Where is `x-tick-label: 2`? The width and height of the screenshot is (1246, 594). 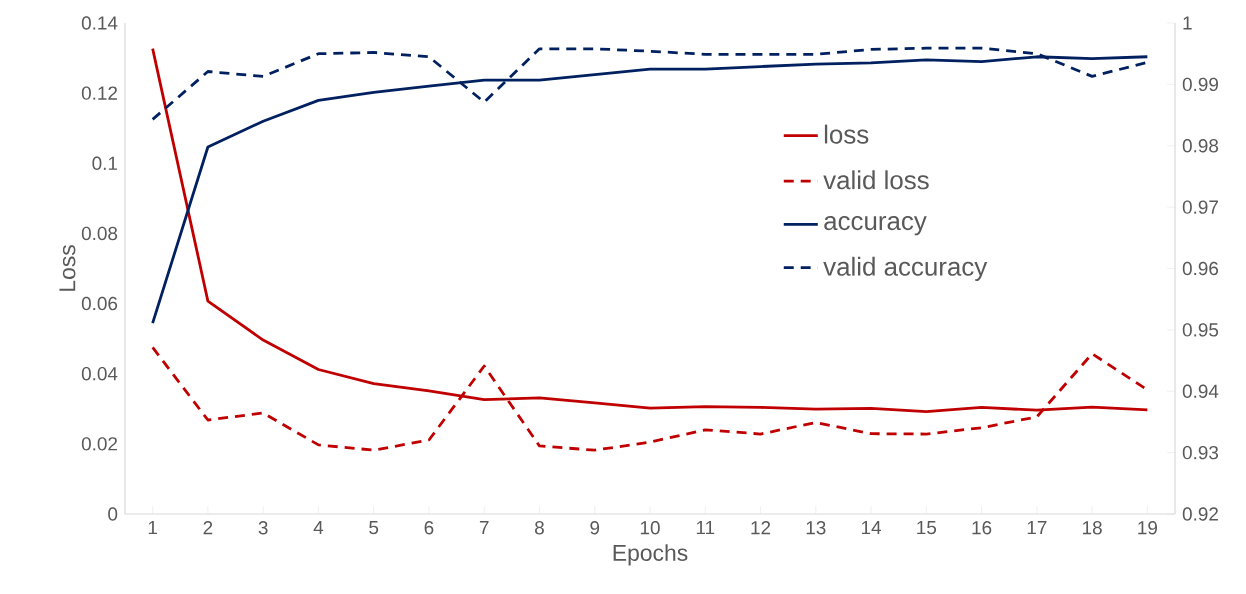
x-tick-label: 2 is located at coordinates (208, 528).